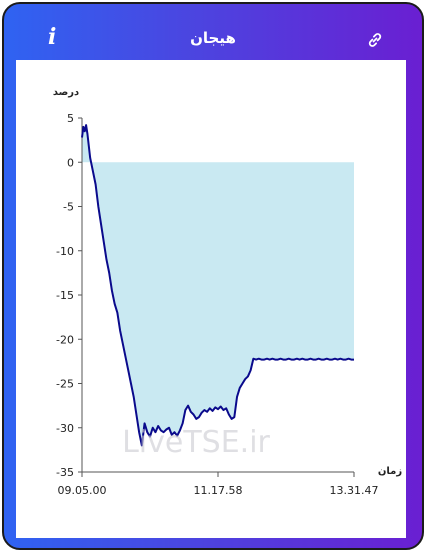  What do you see at coordinates (52, 37) in the screenshot?
I see `info-icon: i` at bounding box center [52, 37].